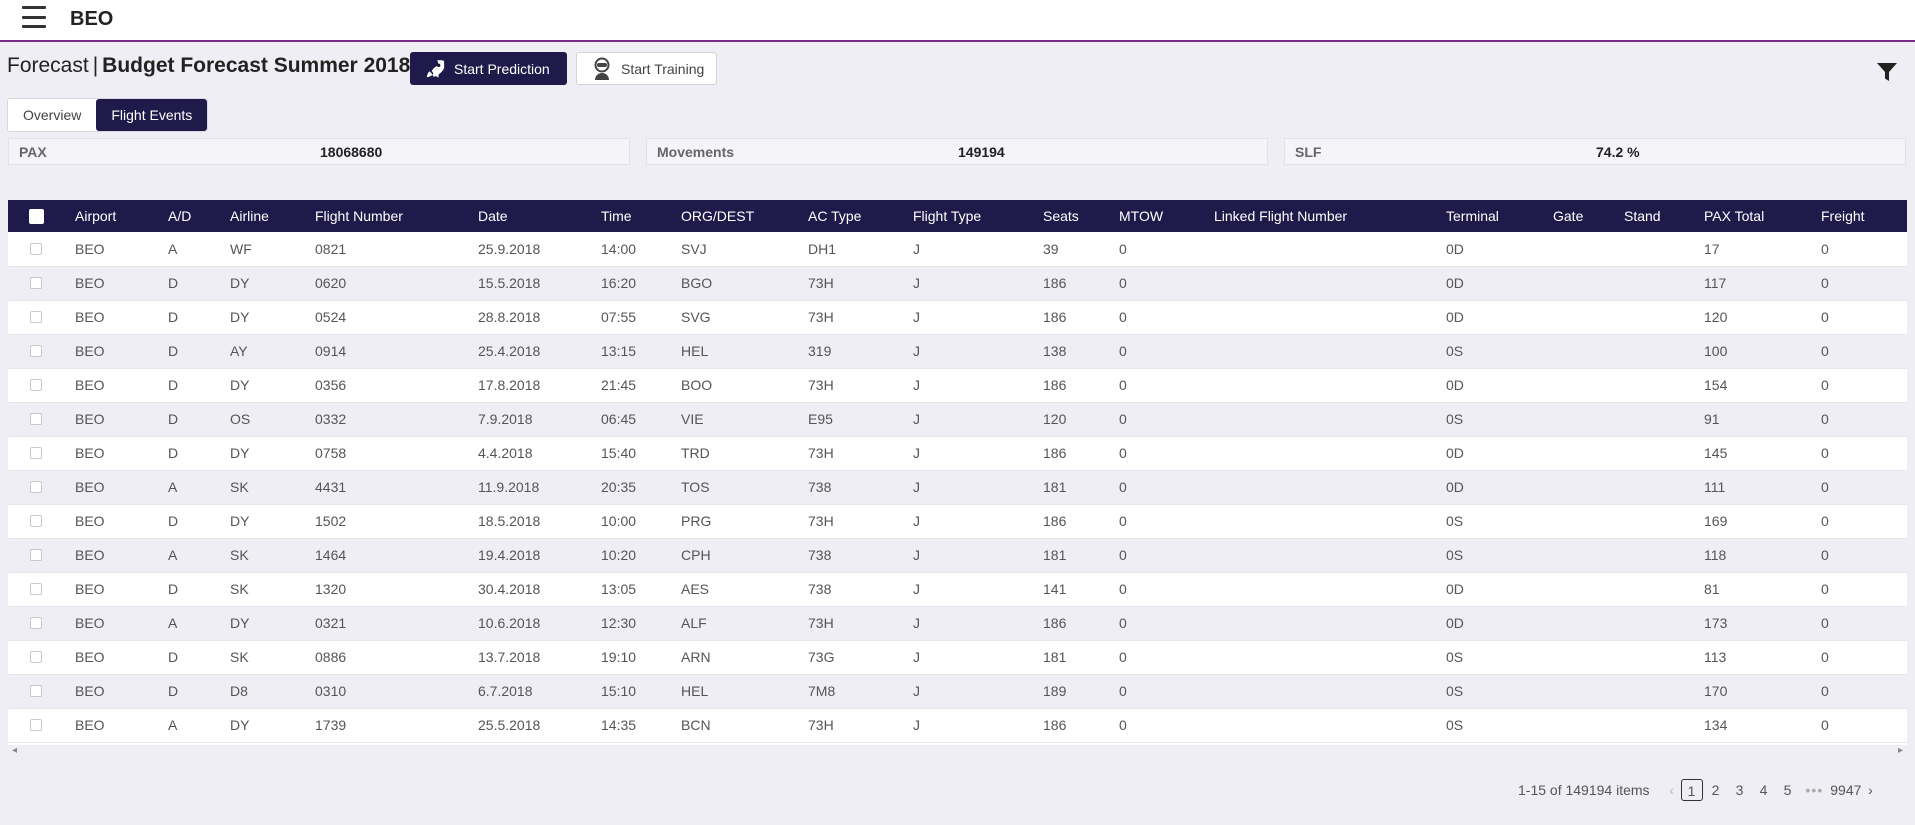  What do you see at coordinates (152, 115) in the screenshot?
I see `tab-flight-events: Flight Events` at bounding box center [152, 115].